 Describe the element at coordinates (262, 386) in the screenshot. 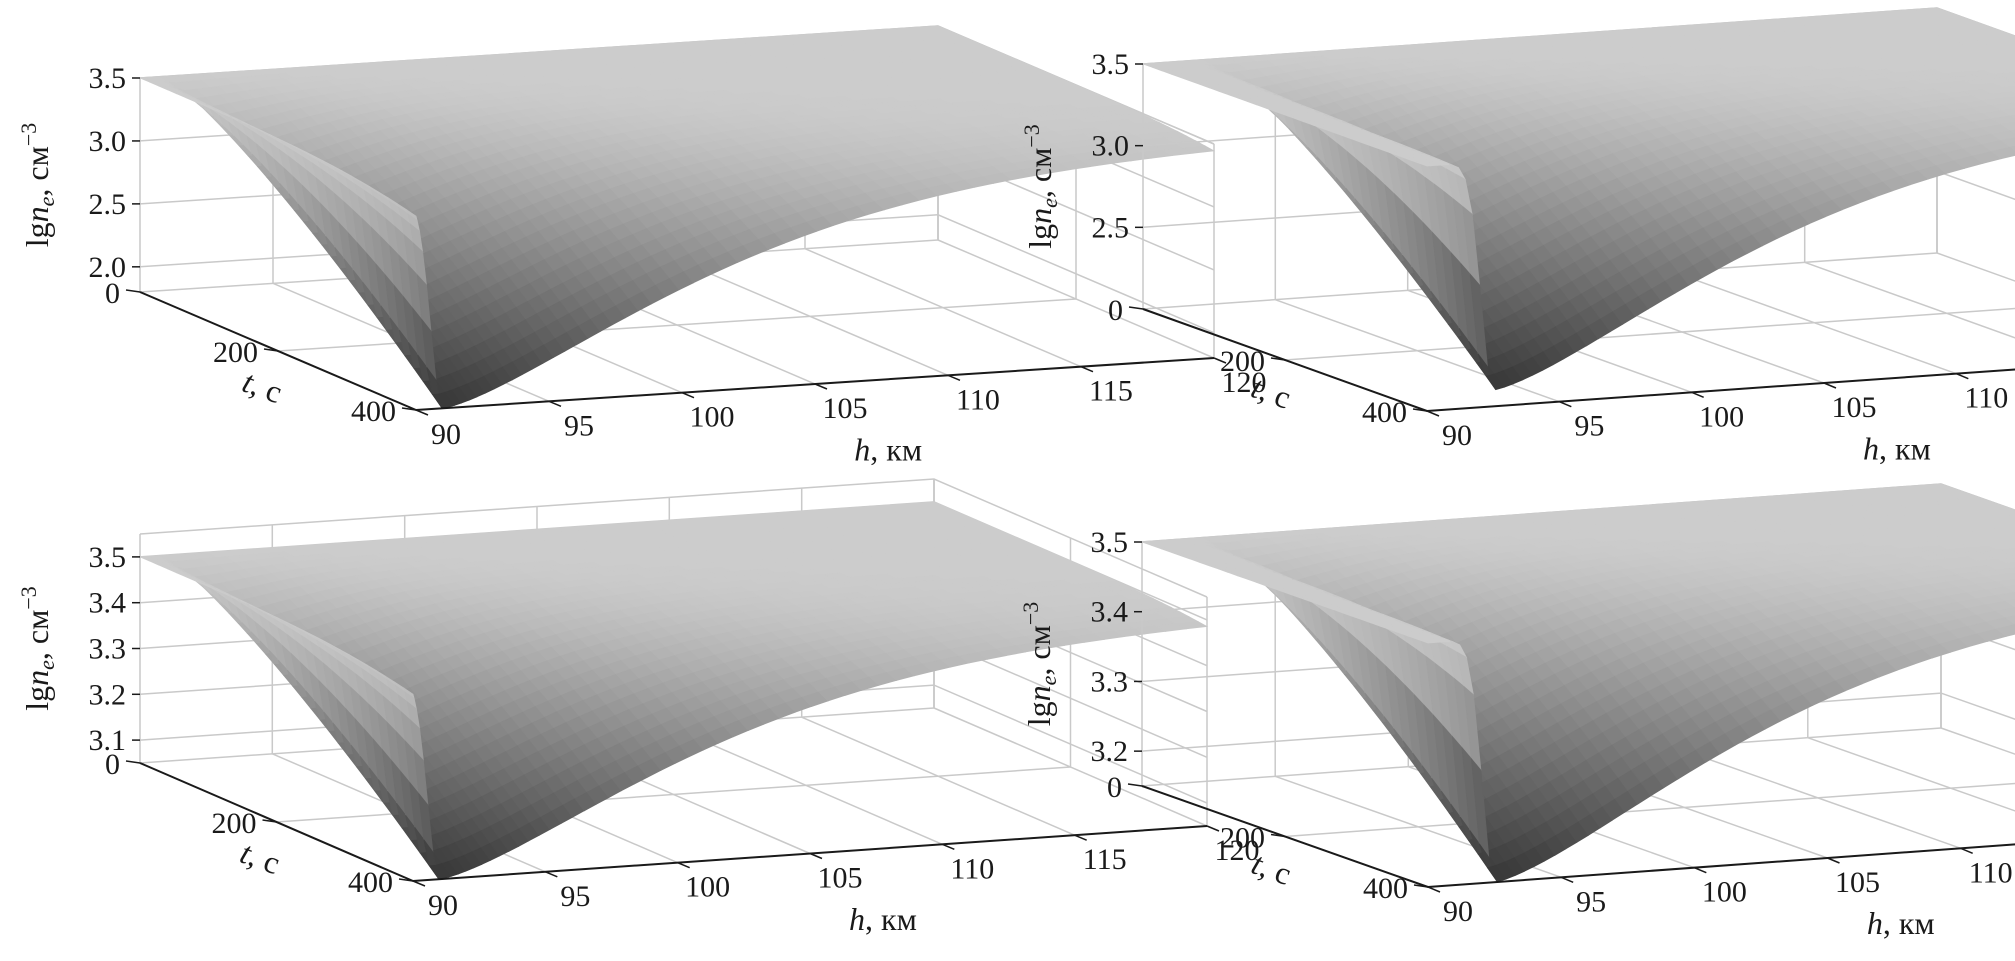

I see `t-axis-label: t, с` at that location.